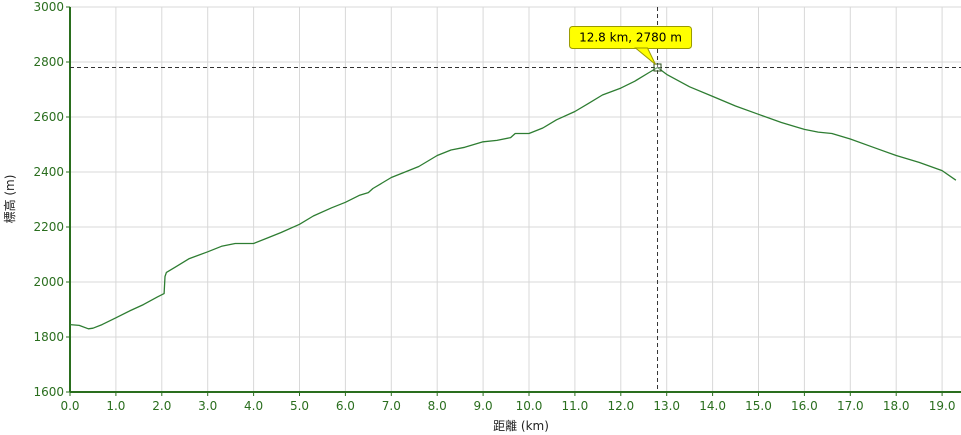 The image size is (961, 435). I want to click on y-tick-label: 1600, so click(48, 392).